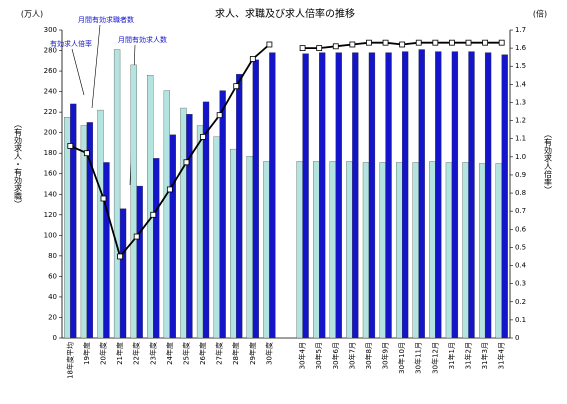 Image resolution: width=567 pixels, height=404 pixels. What do you see at coordinates (50, 112) in the screenshot?
I see `y-tick-label: 220` at bounding box center [50, 112].